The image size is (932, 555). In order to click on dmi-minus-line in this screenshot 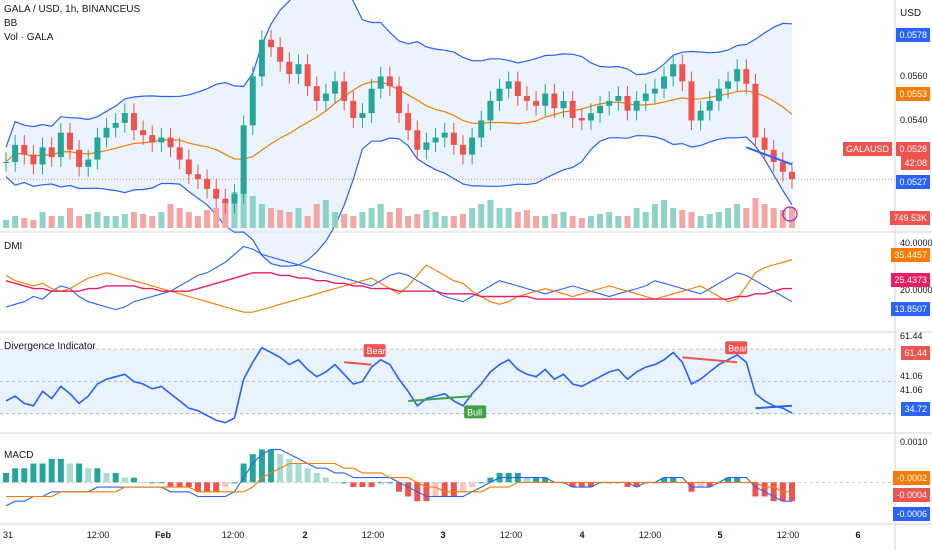, I will do `click(399, 286)`.